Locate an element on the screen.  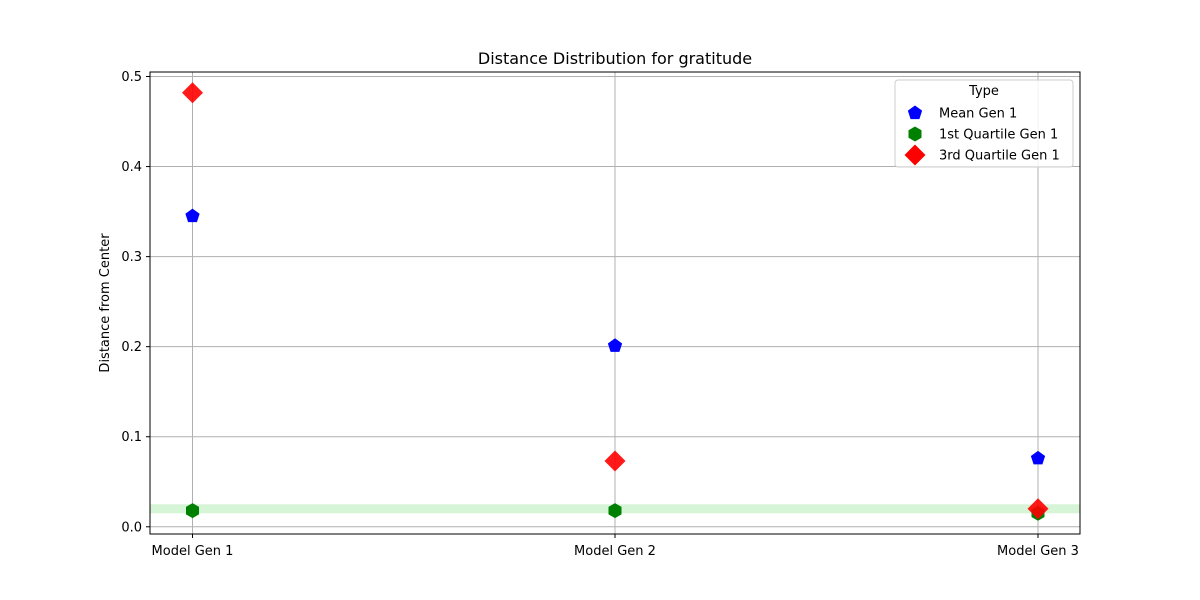
y-tick-label: 0.2 is located at coordinates (131, 347).